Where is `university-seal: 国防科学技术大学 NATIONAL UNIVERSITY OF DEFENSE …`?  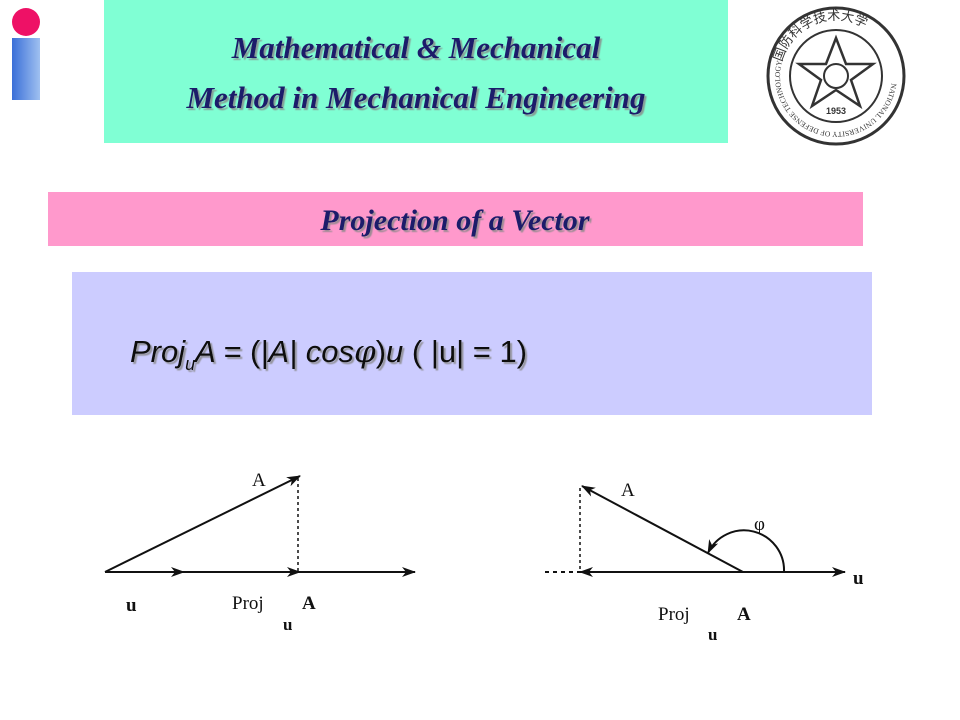
university-seal: 国防科学技术大学 NATIONAL UNIVERSITY OF DEFENSE … is located at coordinates (836, 76).